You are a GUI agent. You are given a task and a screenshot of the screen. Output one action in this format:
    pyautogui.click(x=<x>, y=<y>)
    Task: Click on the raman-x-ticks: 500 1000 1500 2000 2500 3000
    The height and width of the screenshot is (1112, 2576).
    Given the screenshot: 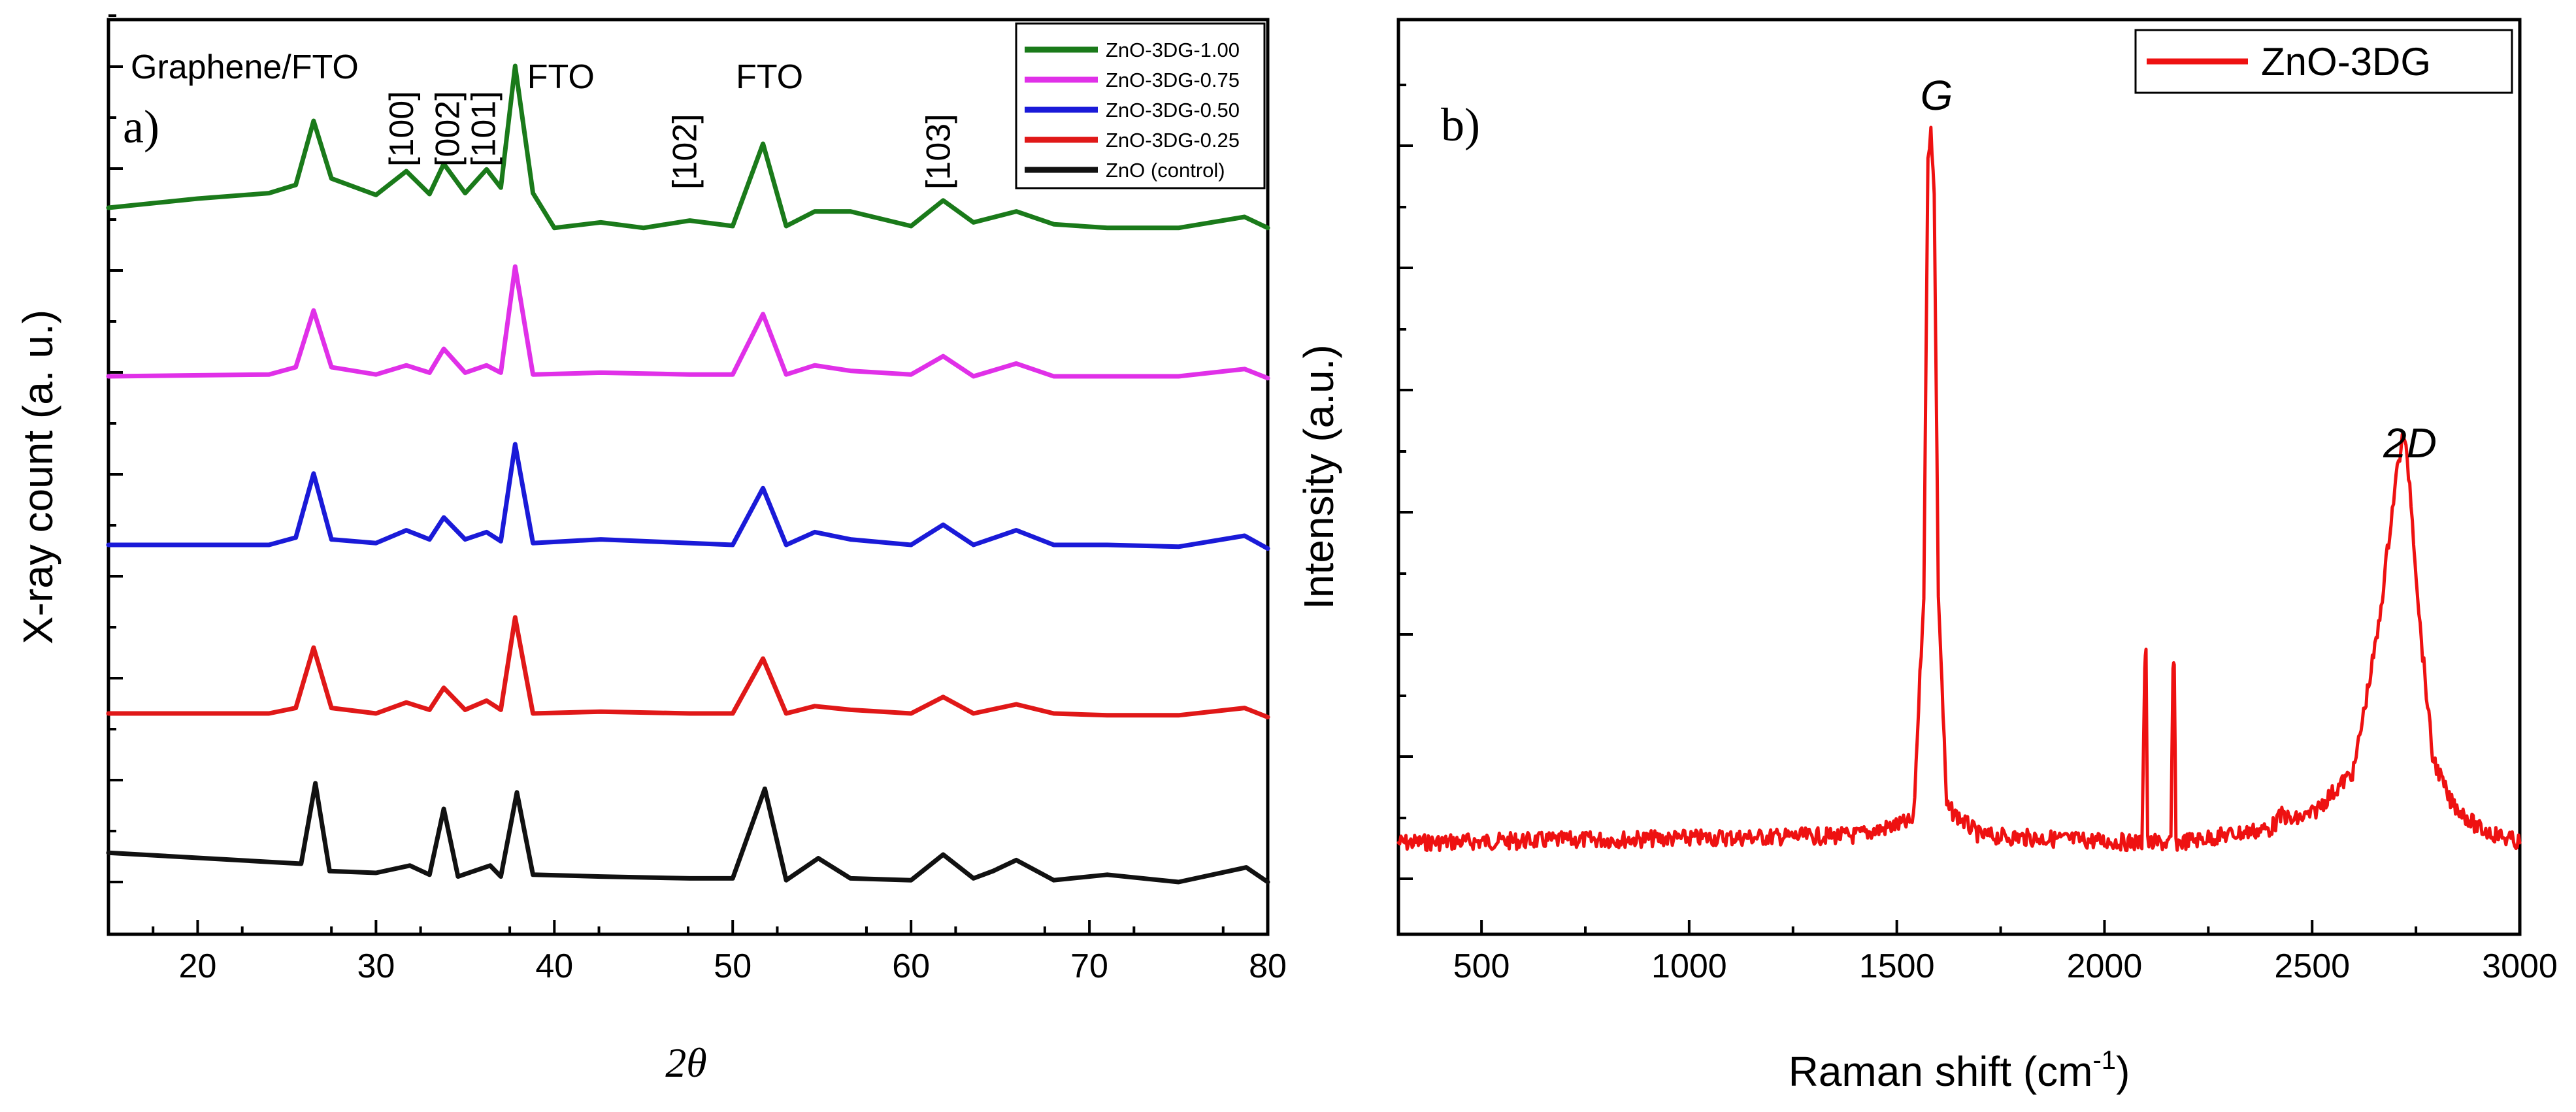 What is the action you would take?
    pyautogui.click(x=2005, y=952)
    